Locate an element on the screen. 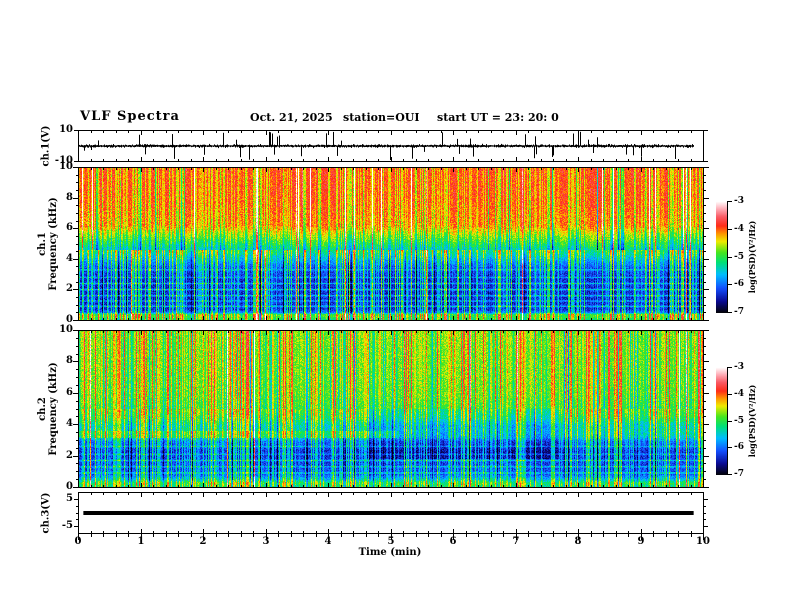 Image resolution: width=792 pixels, height=612 pixels. colorbar-ch2 is located at coordinates (721, 421).